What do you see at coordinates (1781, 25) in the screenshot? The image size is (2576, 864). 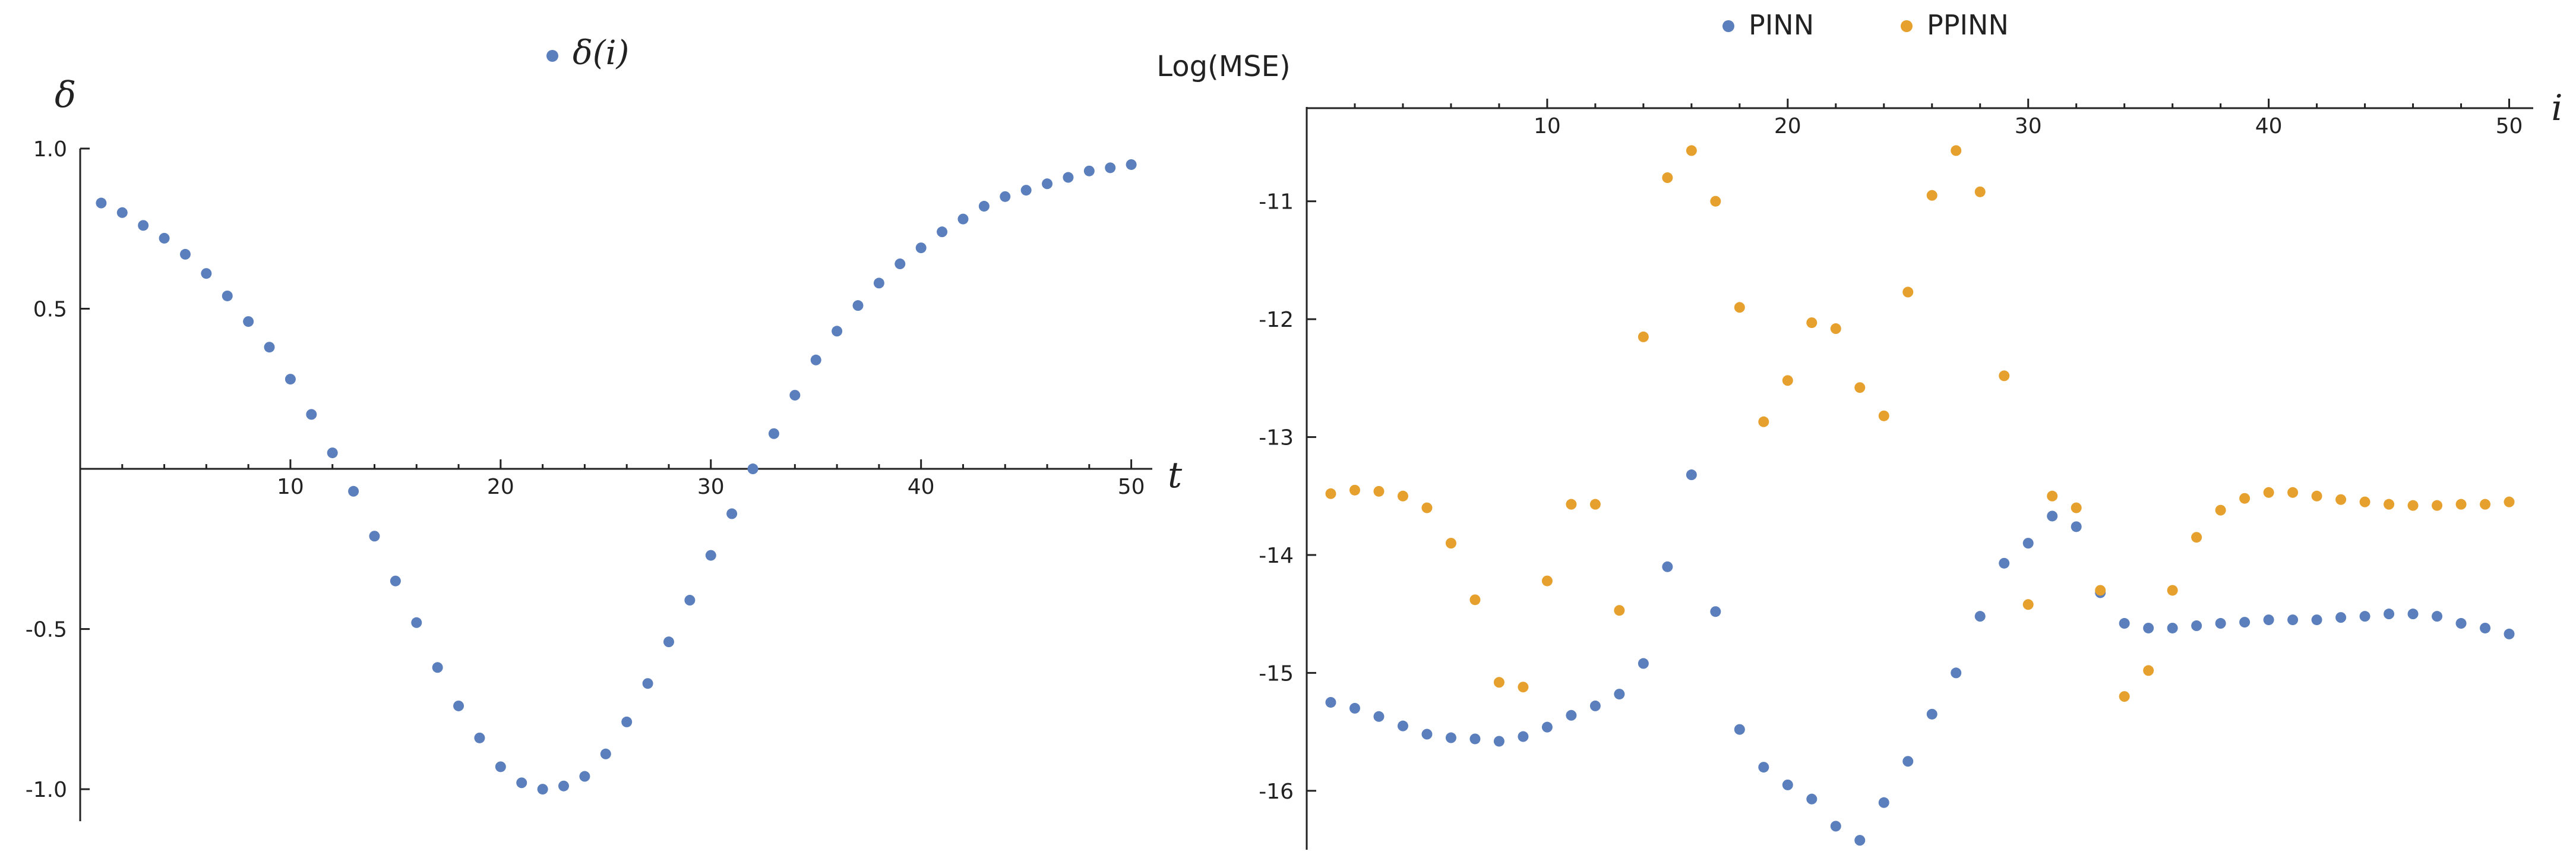 I see `legend-label: PINN` at bounding box center [1781, 25].